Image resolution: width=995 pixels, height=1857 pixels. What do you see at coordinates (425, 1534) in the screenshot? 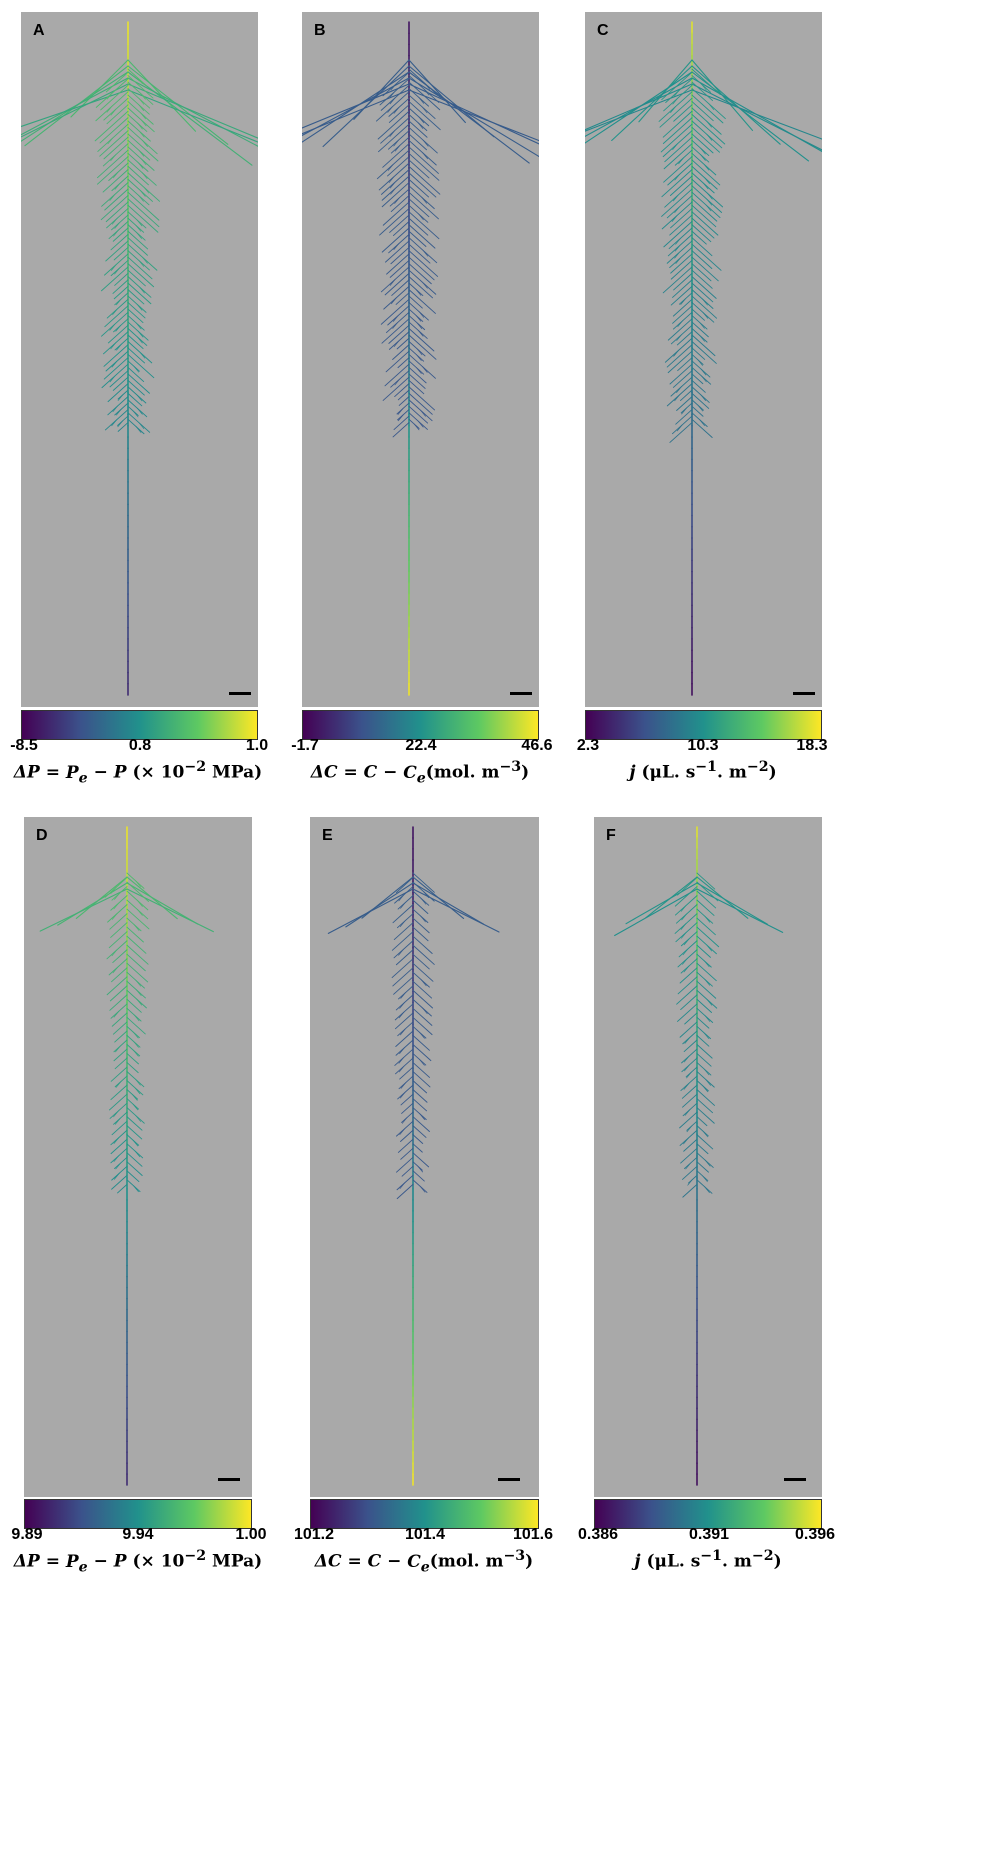
I see `colorbar-e-tick-mid: 101.4` at bounding box center [425, 1534].